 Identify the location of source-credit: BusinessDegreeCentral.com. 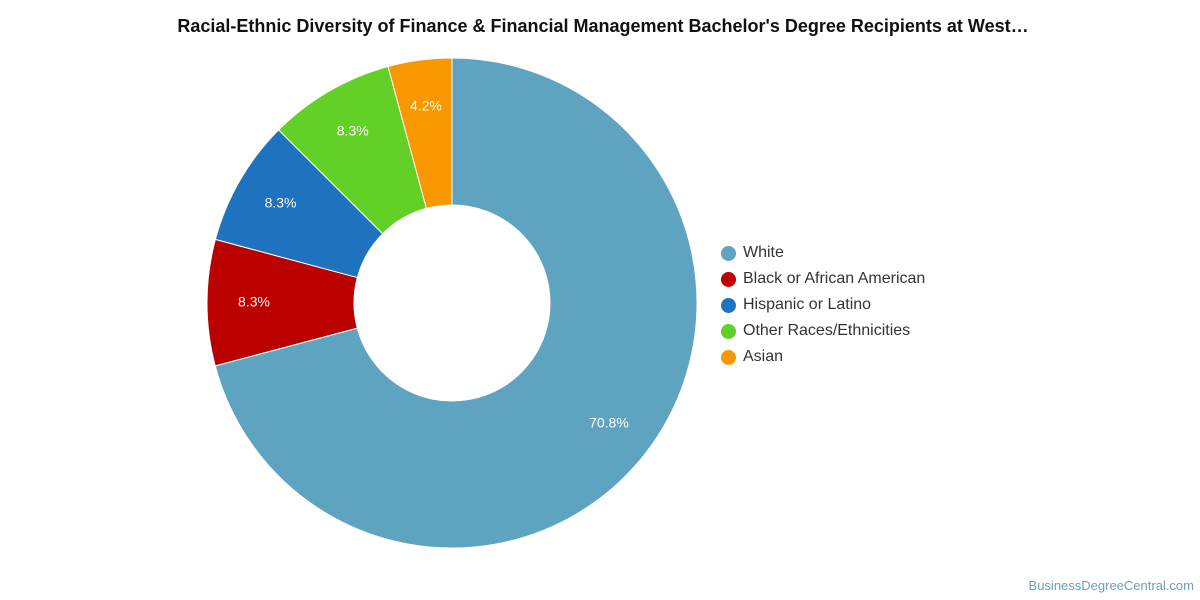
(1111, 585).